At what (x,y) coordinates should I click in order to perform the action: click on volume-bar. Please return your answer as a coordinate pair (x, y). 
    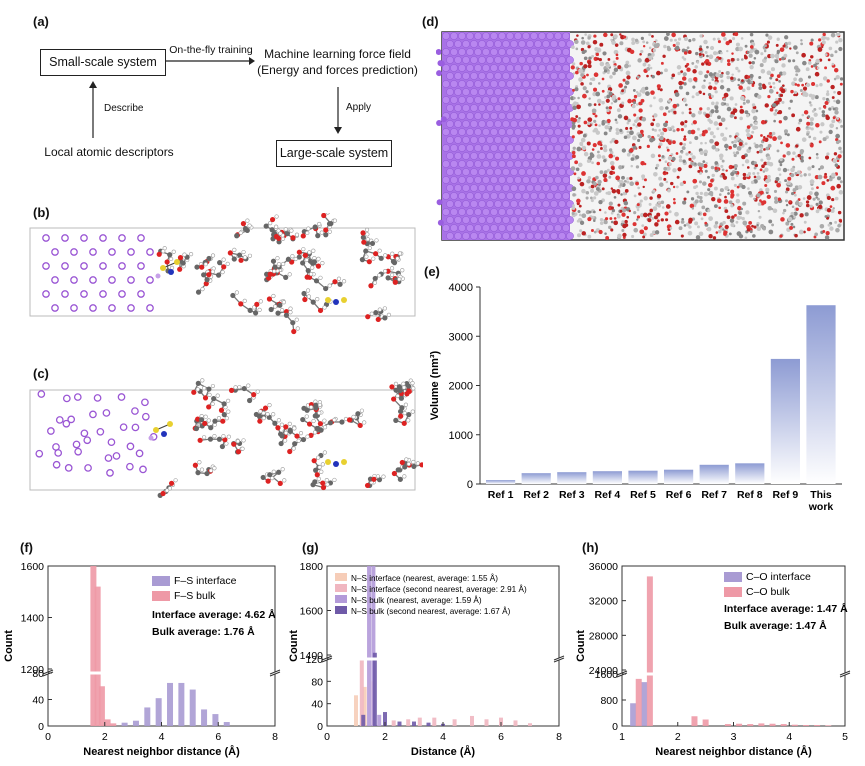
    Looking at the image, I should click on (536, 478).